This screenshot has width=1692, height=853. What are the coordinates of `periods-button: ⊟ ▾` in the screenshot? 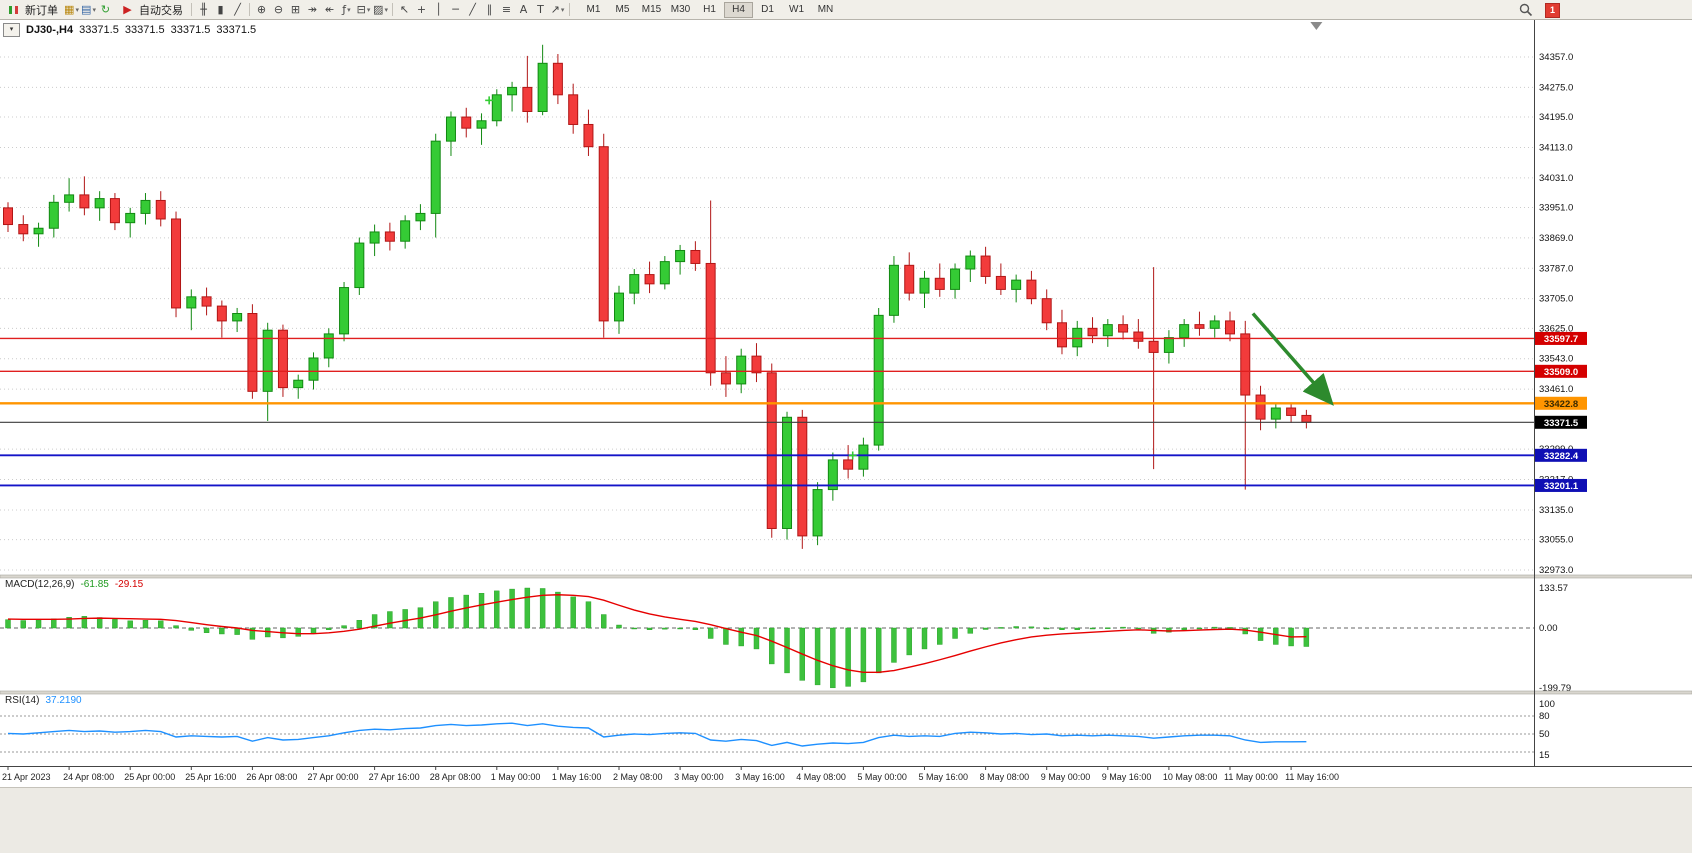 It's located at (363, 9).